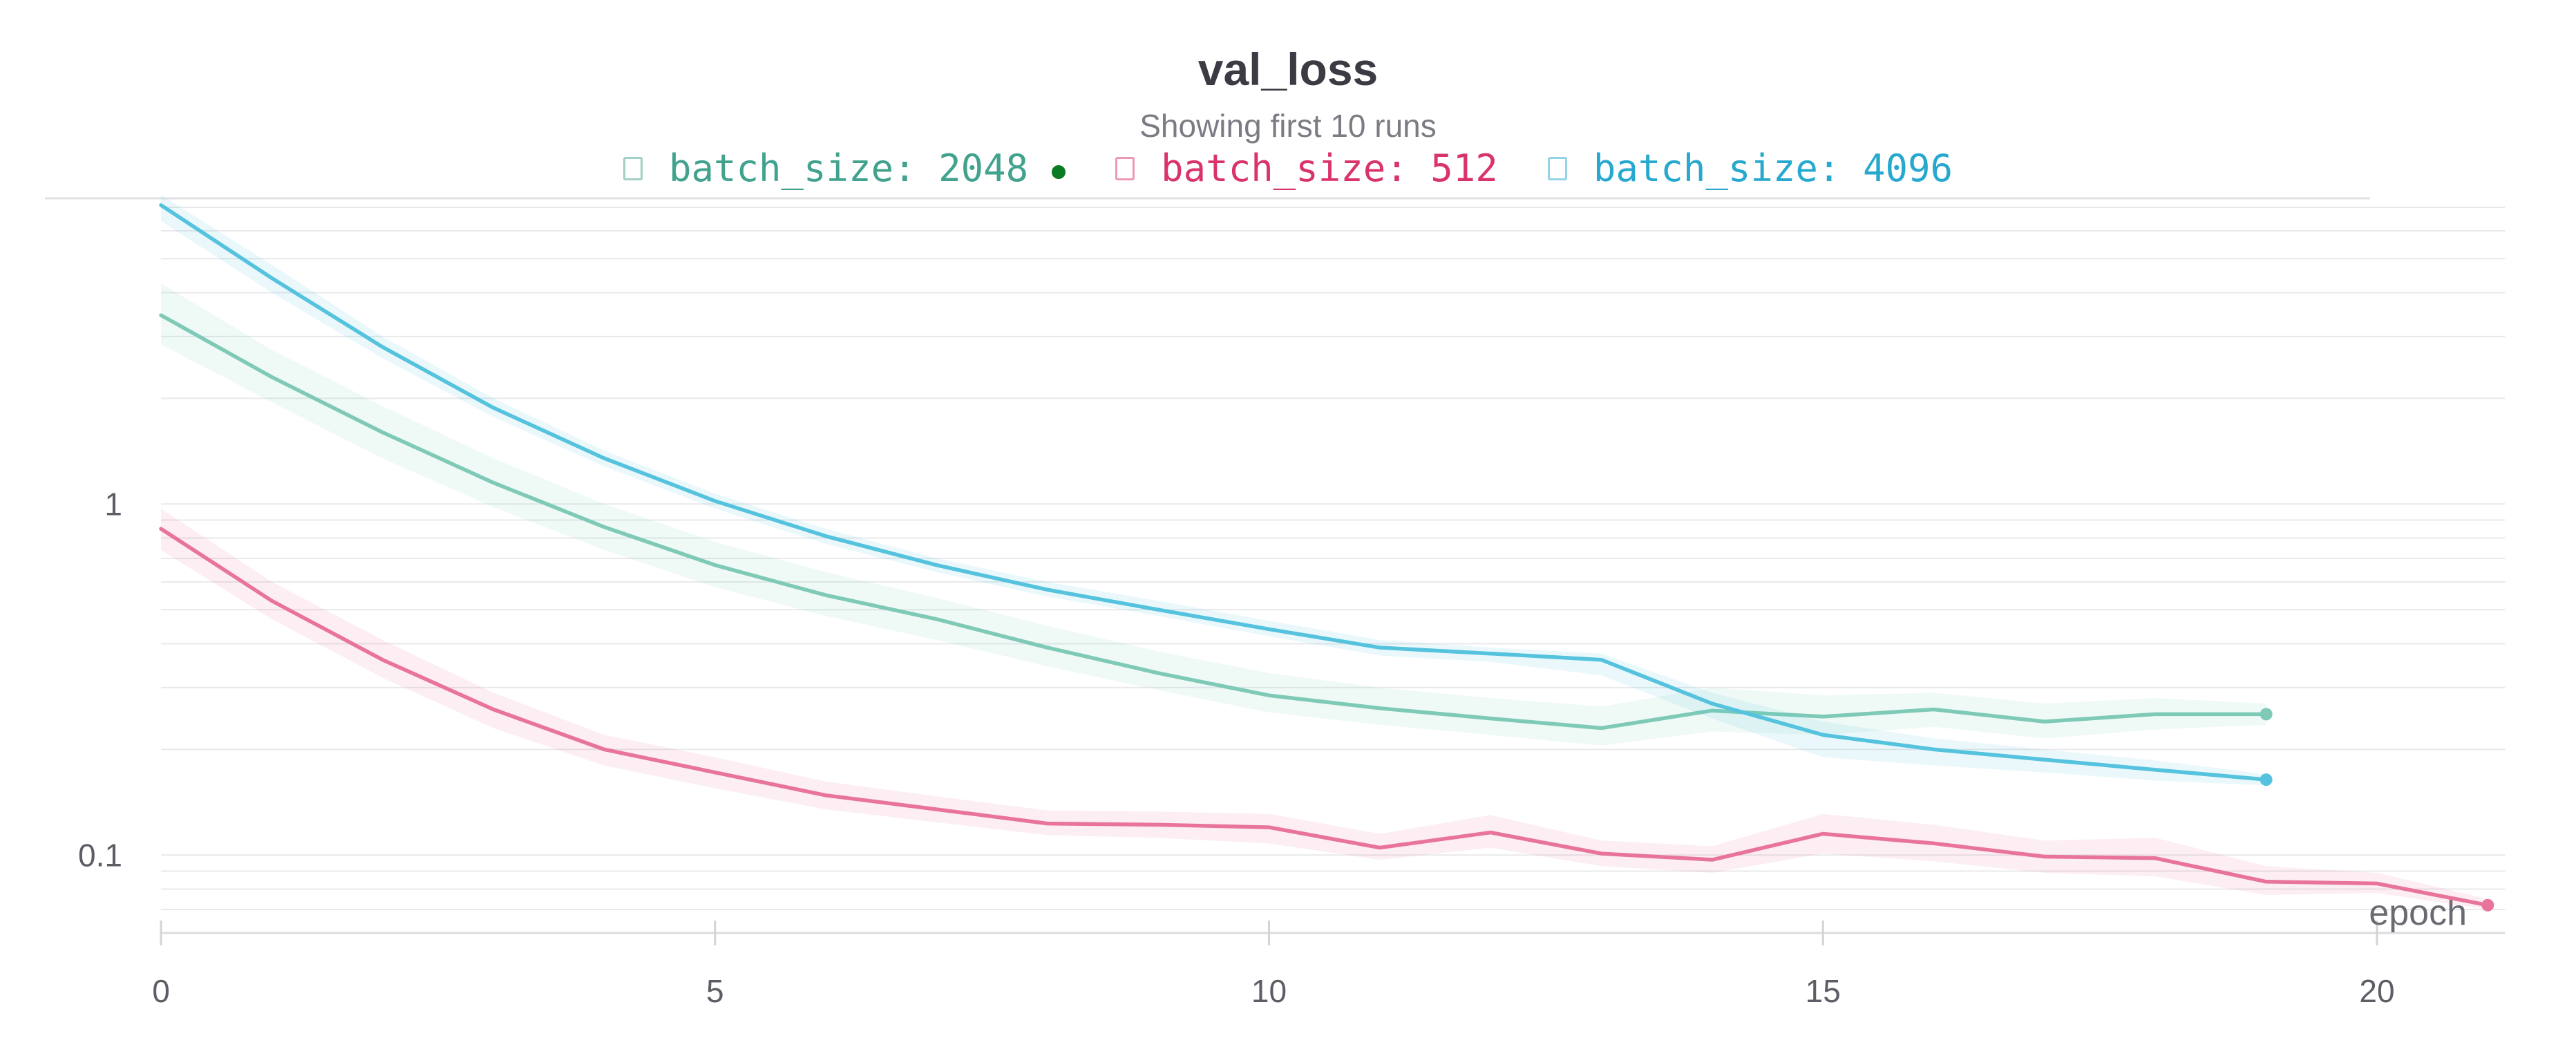  Describe the element at coordinates (1059, 171) in the screenshot. I see `active-run-dot-icon` at that location.